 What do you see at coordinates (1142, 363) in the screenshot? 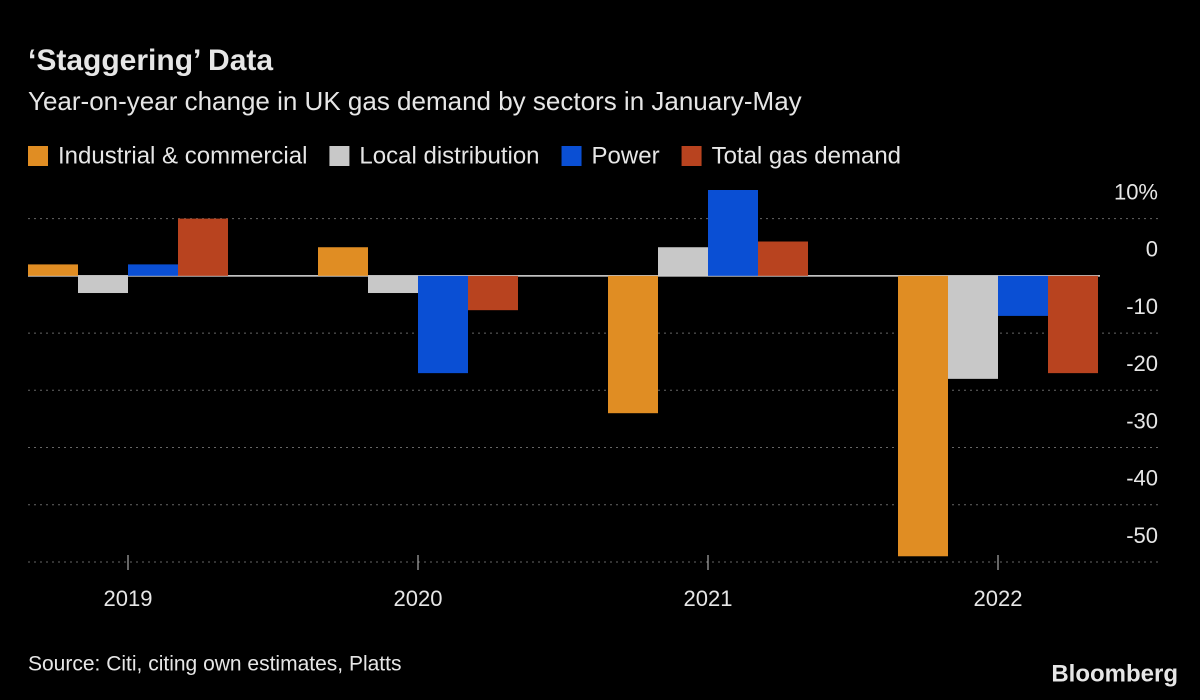
I see `y-tick-label: -20` at bounding box center [1142, 363].